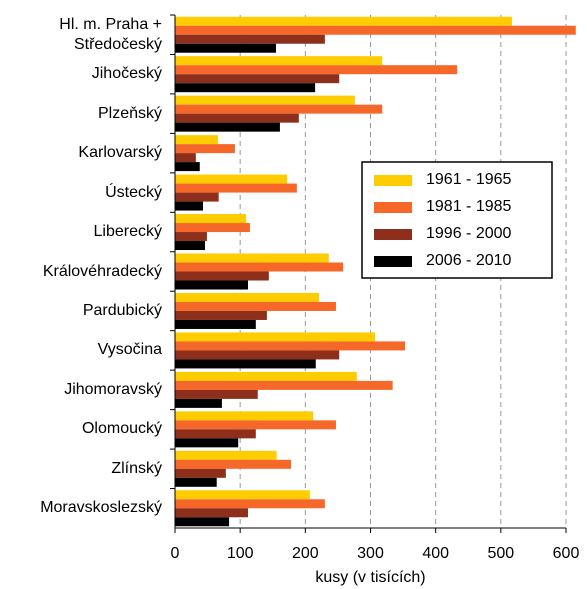  I want to click on x-tick-label: 600, so click(566, 553).